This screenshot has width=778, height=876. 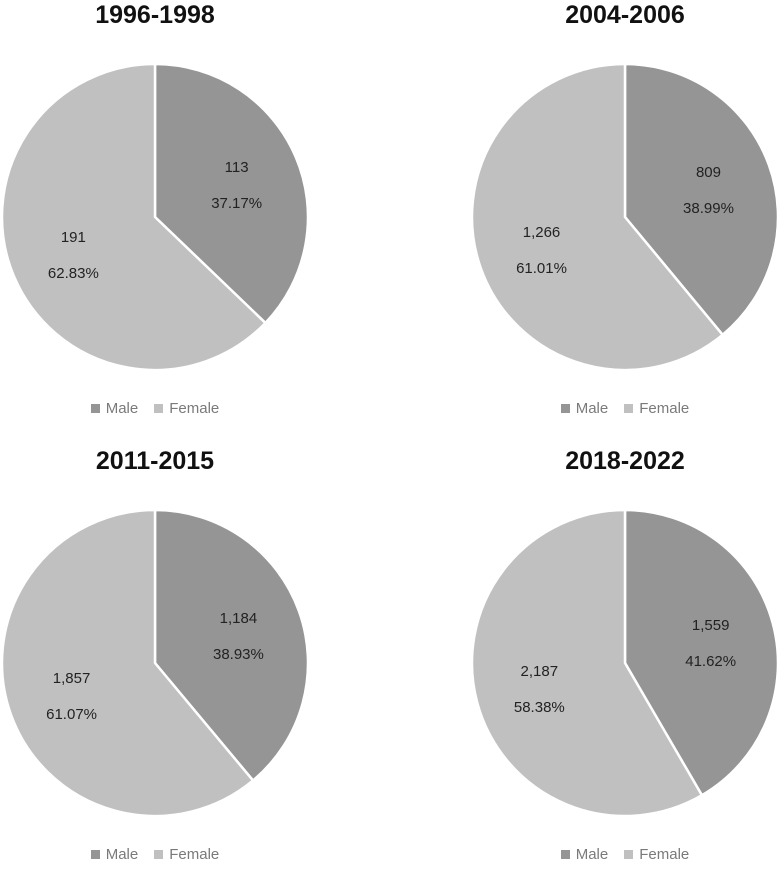 I want to click on slice-percent-label: 37.17%, so click(x=236, y=203).